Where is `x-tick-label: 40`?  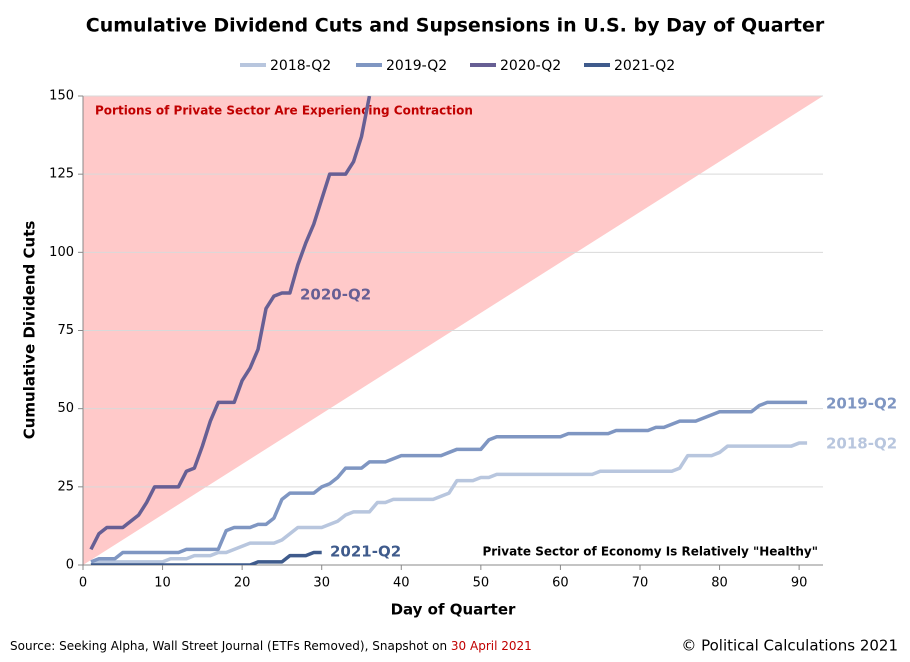 x-tick-label: 40 is located at coordinates (401, 583).